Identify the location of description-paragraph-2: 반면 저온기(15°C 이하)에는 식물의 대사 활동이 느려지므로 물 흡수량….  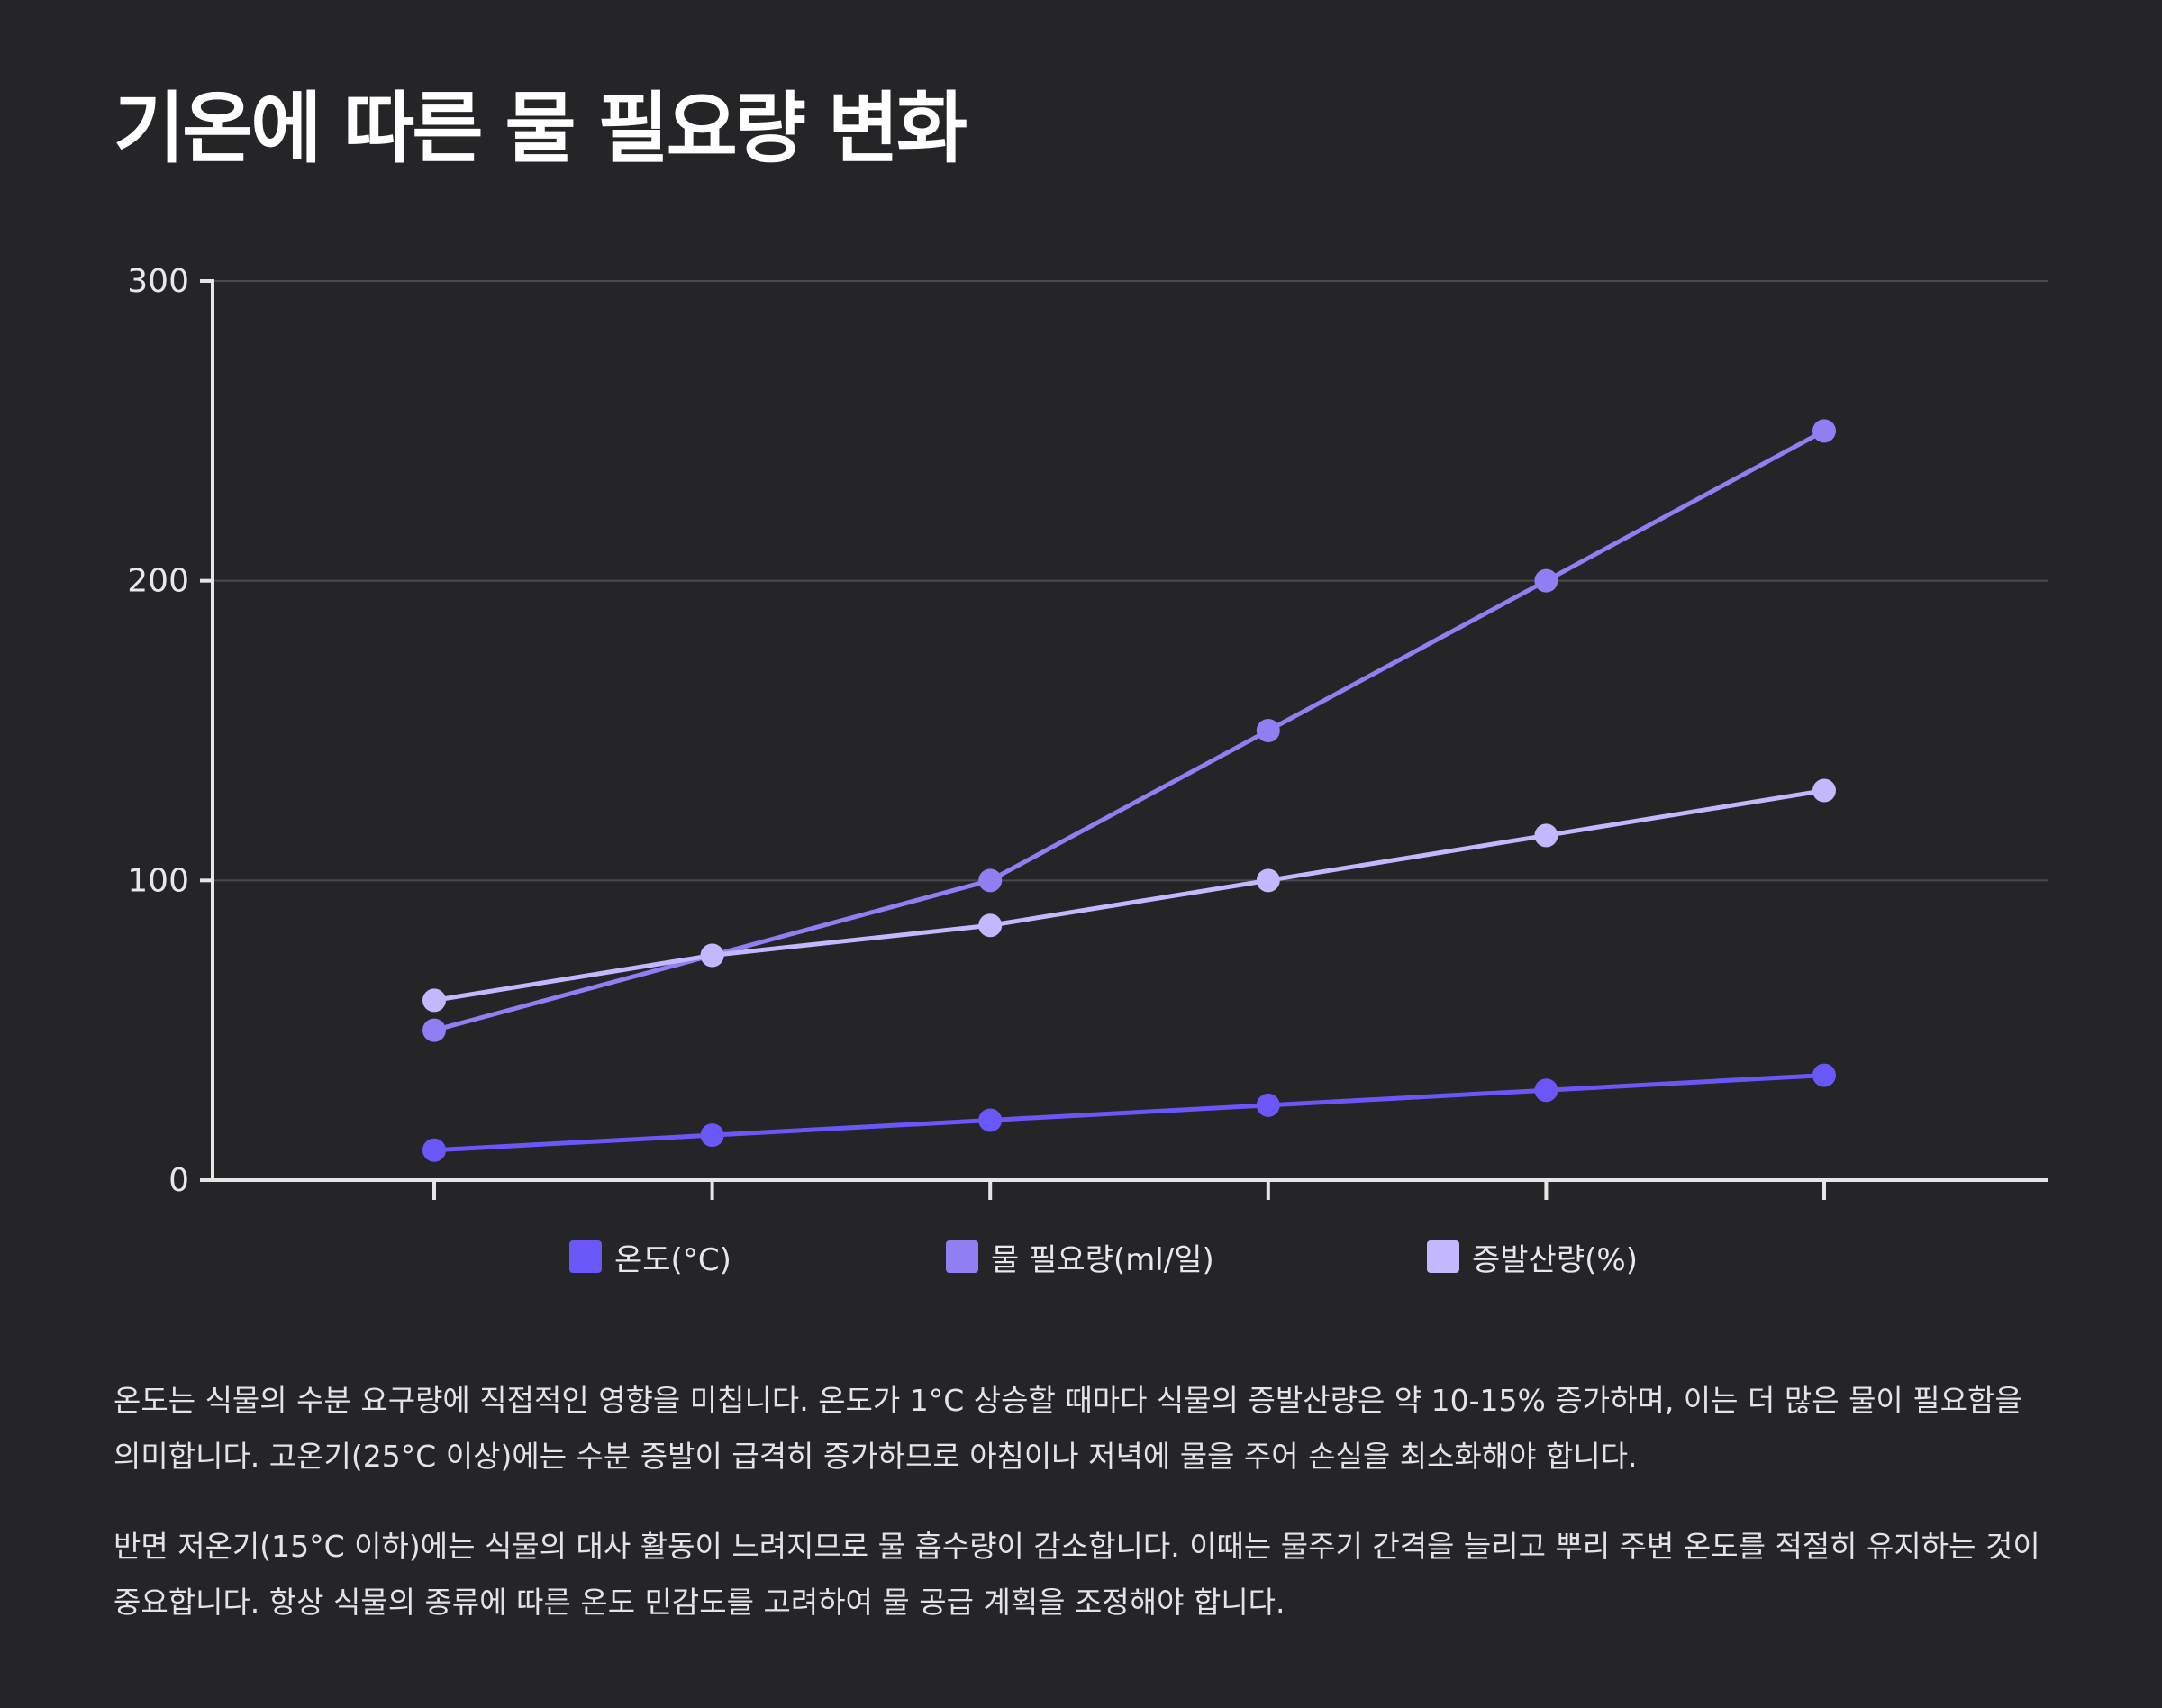
(1077, 1574).